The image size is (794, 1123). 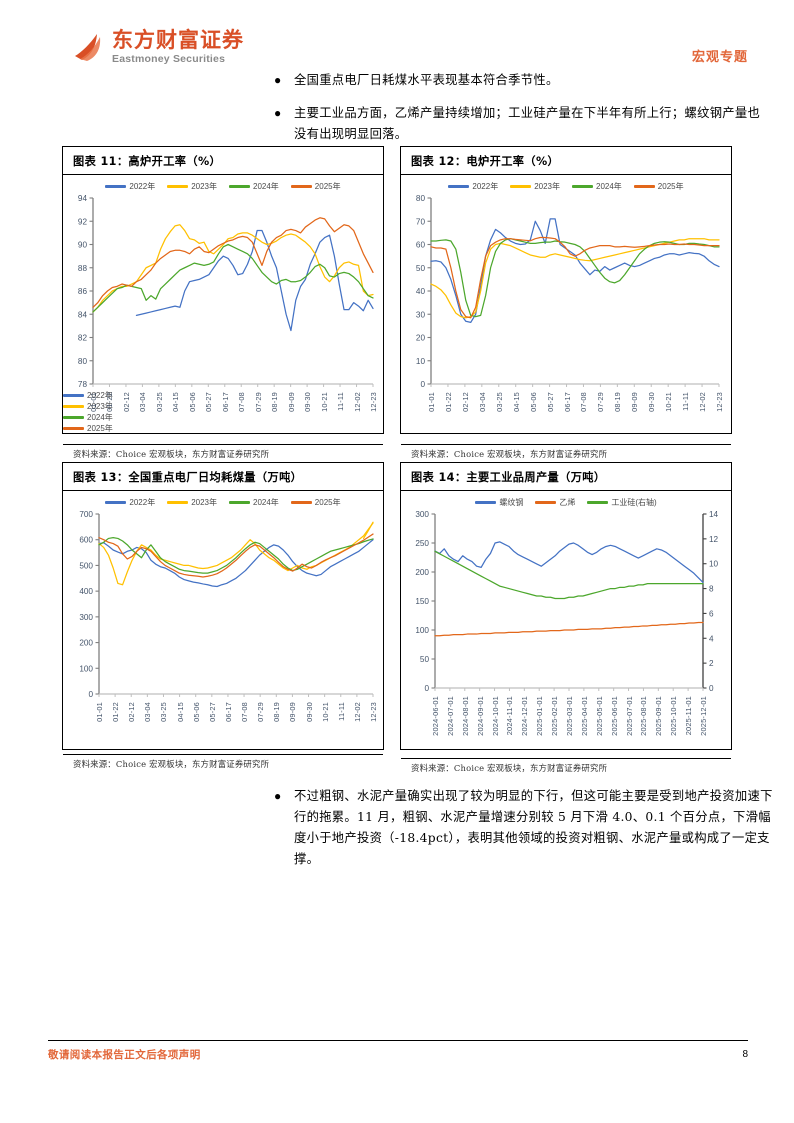 I want to click on x-tick-label: 03-25, so click(x=164, y=712).